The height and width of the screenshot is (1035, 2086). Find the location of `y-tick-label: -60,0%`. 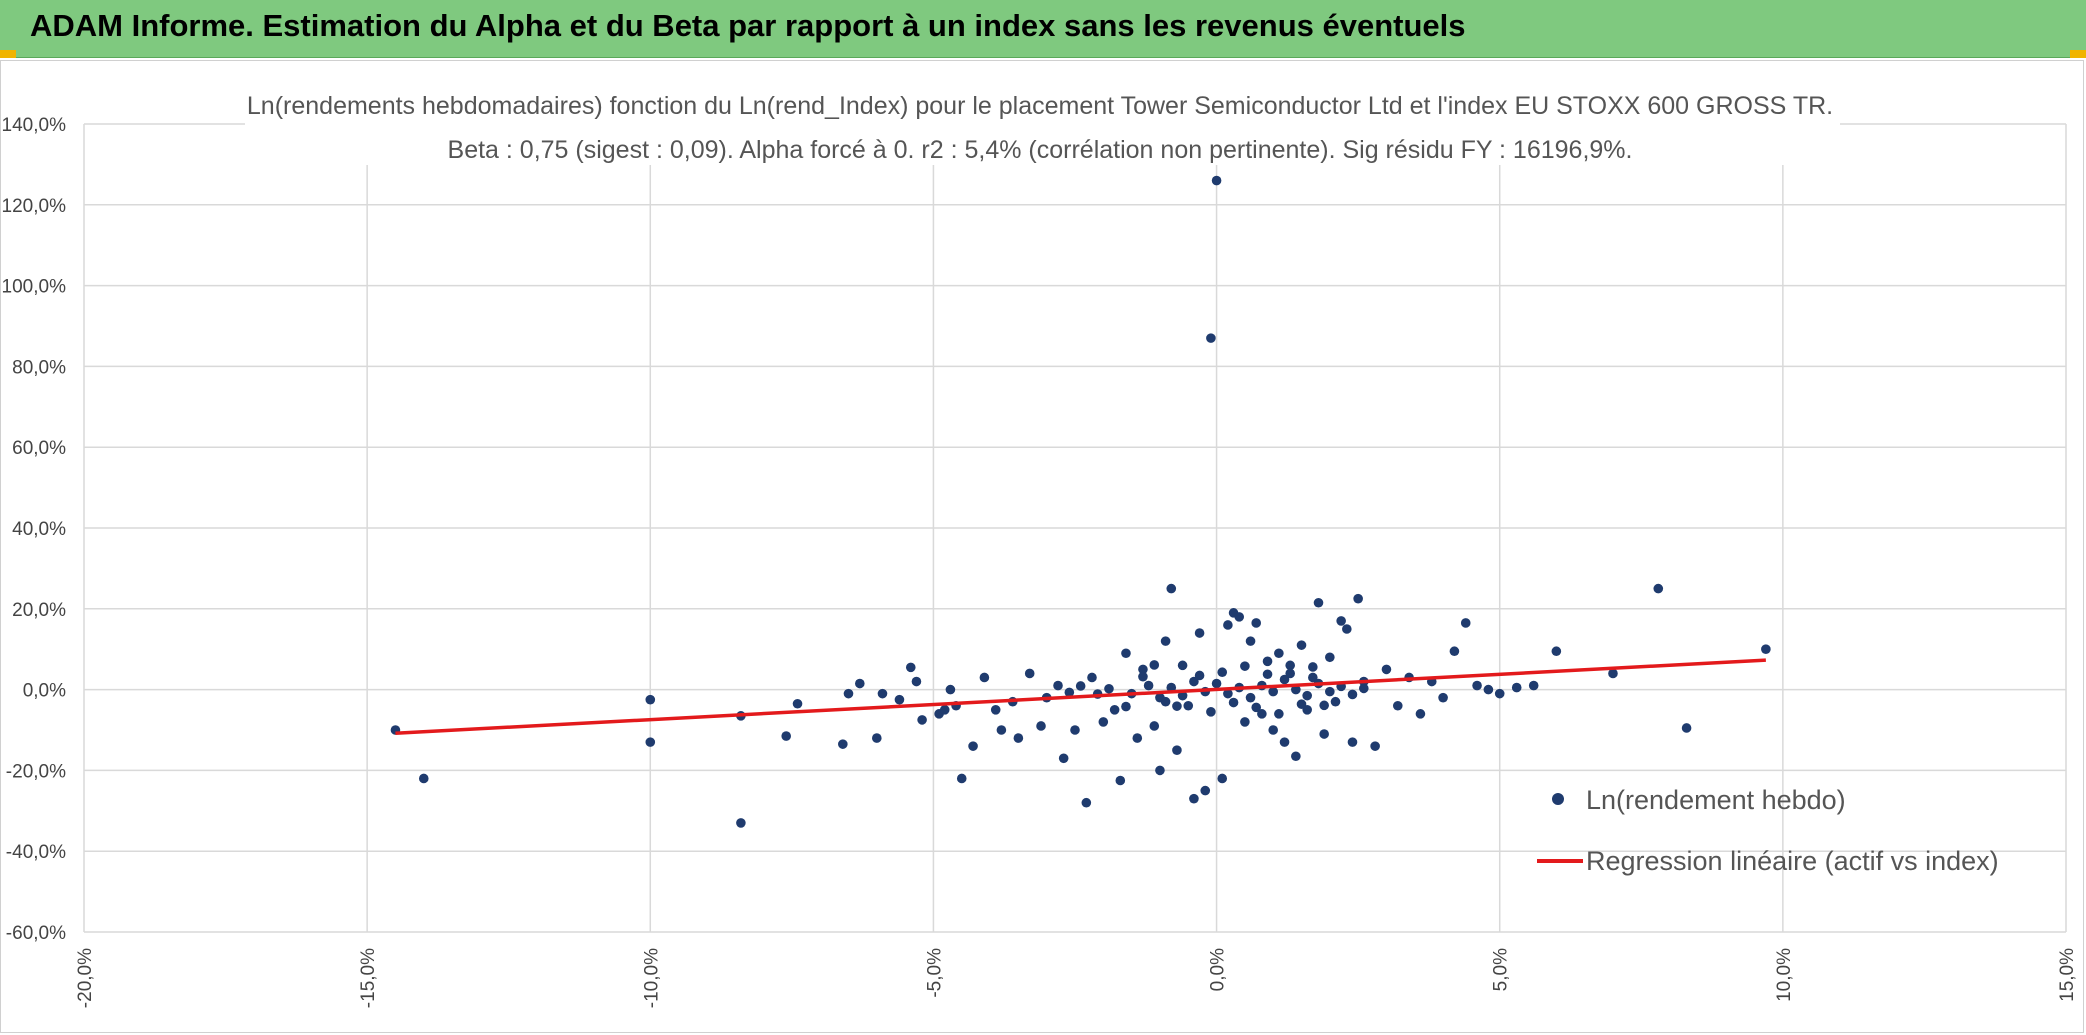

y-tick-label: -60,0% is located at coordinates (36, 933).